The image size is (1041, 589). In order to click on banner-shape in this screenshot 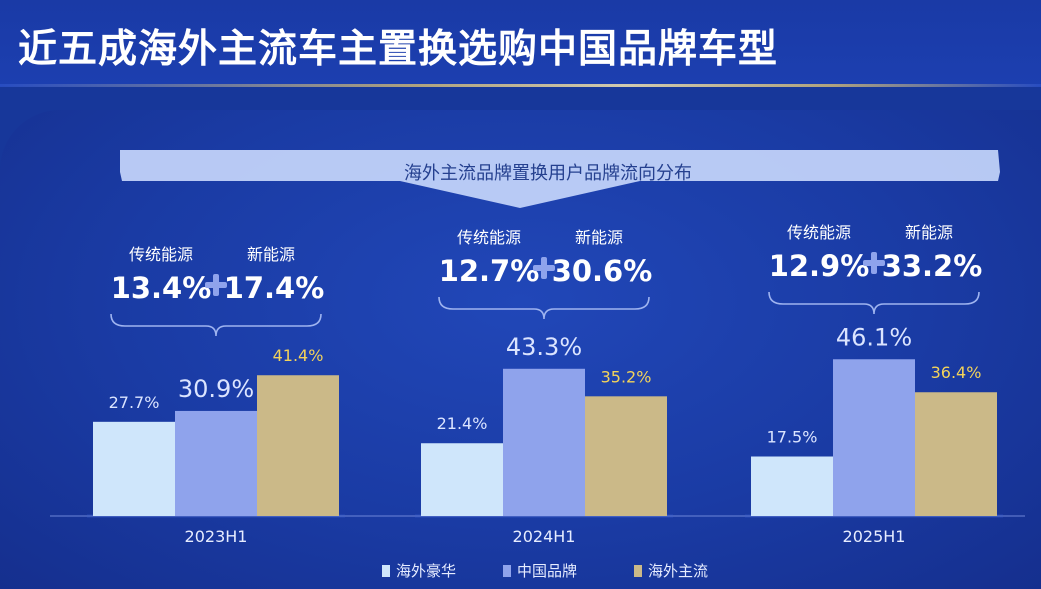, I will do `click(560, 179)`.